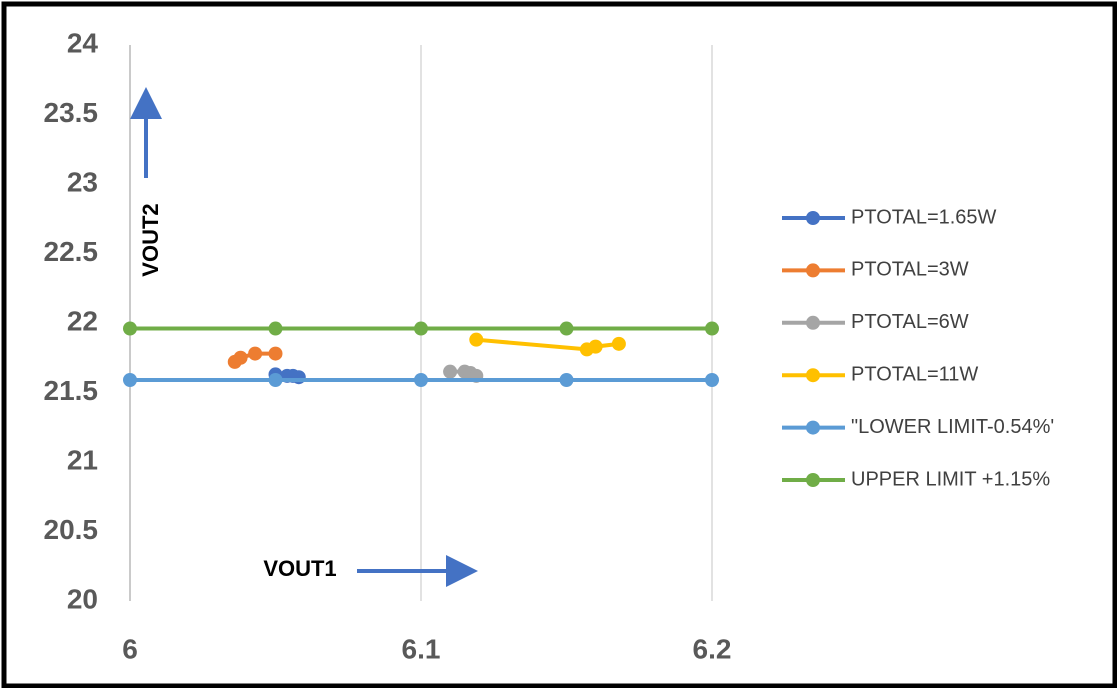 This screenshot has height=688, width=1117. What do you see at coordinates (914, 374) in the screenshot?
I see `legend-label: PTOTAL=11W` at bounding box center [914, 374].